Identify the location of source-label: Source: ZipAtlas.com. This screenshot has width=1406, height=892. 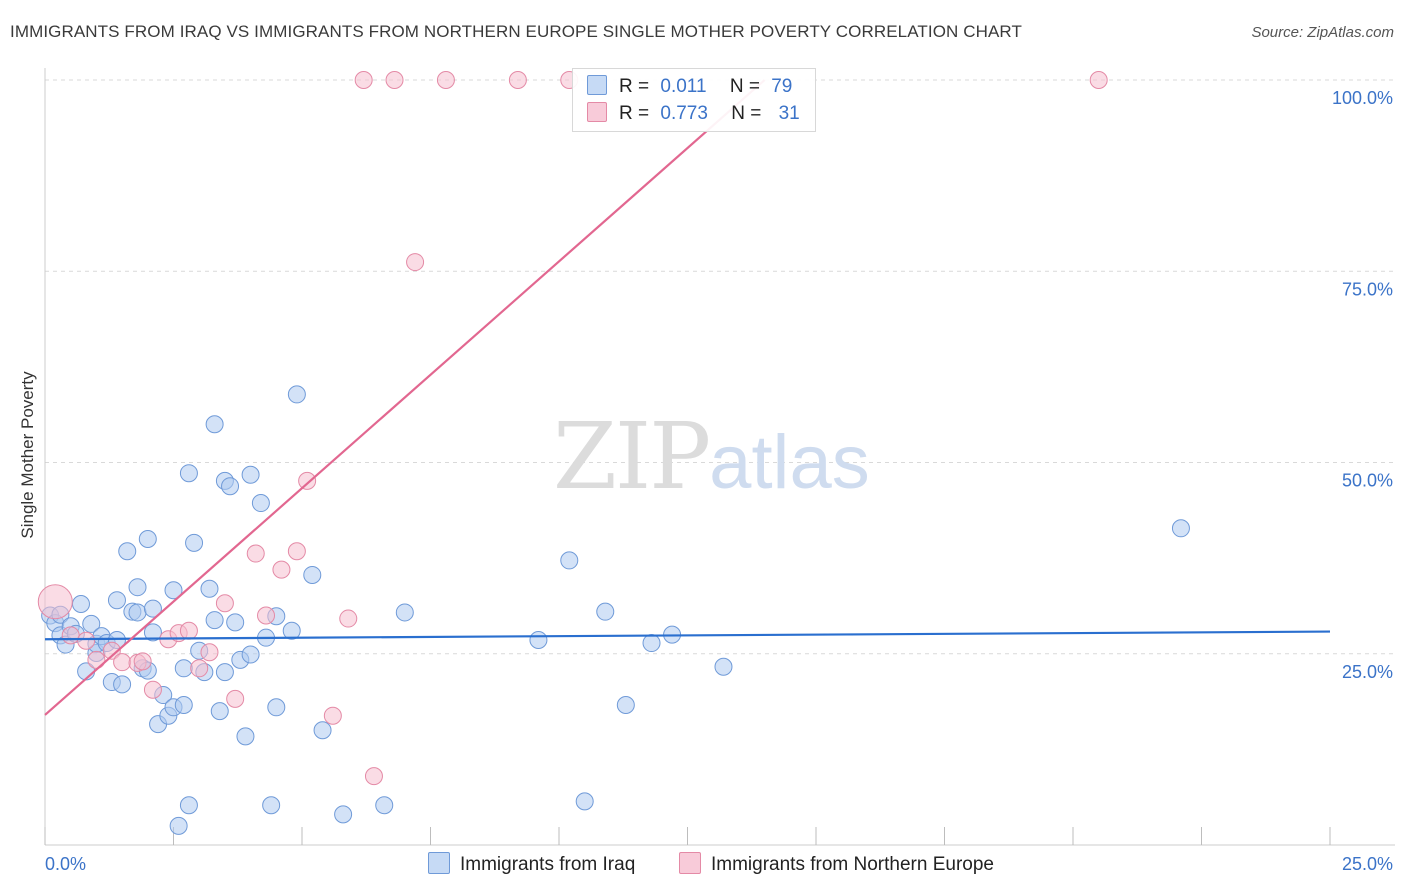
(1322, 32).